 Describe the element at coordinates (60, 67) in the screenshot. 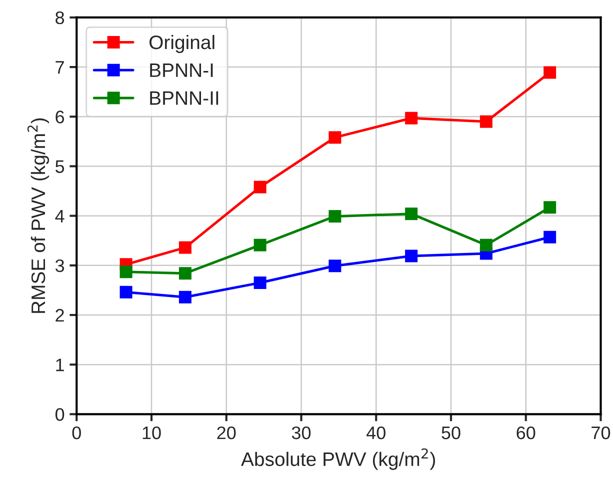

I see `y-tick-label: 7` at that location.